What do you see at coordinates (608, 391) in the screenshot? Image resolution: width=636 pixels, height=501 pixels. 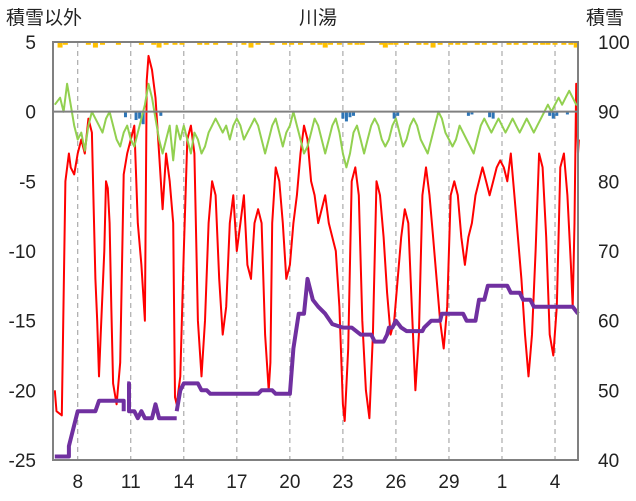 I see `right-tick-label: 50` at bounding box center [608, 391].